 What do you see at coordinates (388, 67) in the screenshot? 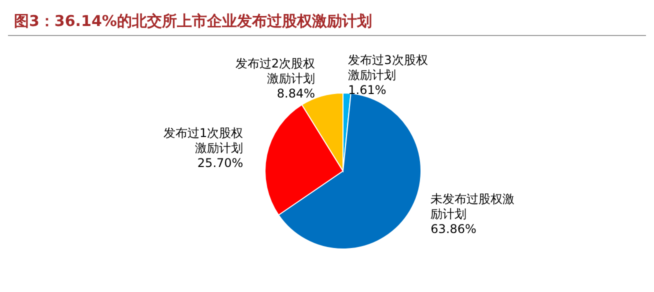
I see `slice-label: 发布过3次股权激励计划` at bounding box center [388, 67].